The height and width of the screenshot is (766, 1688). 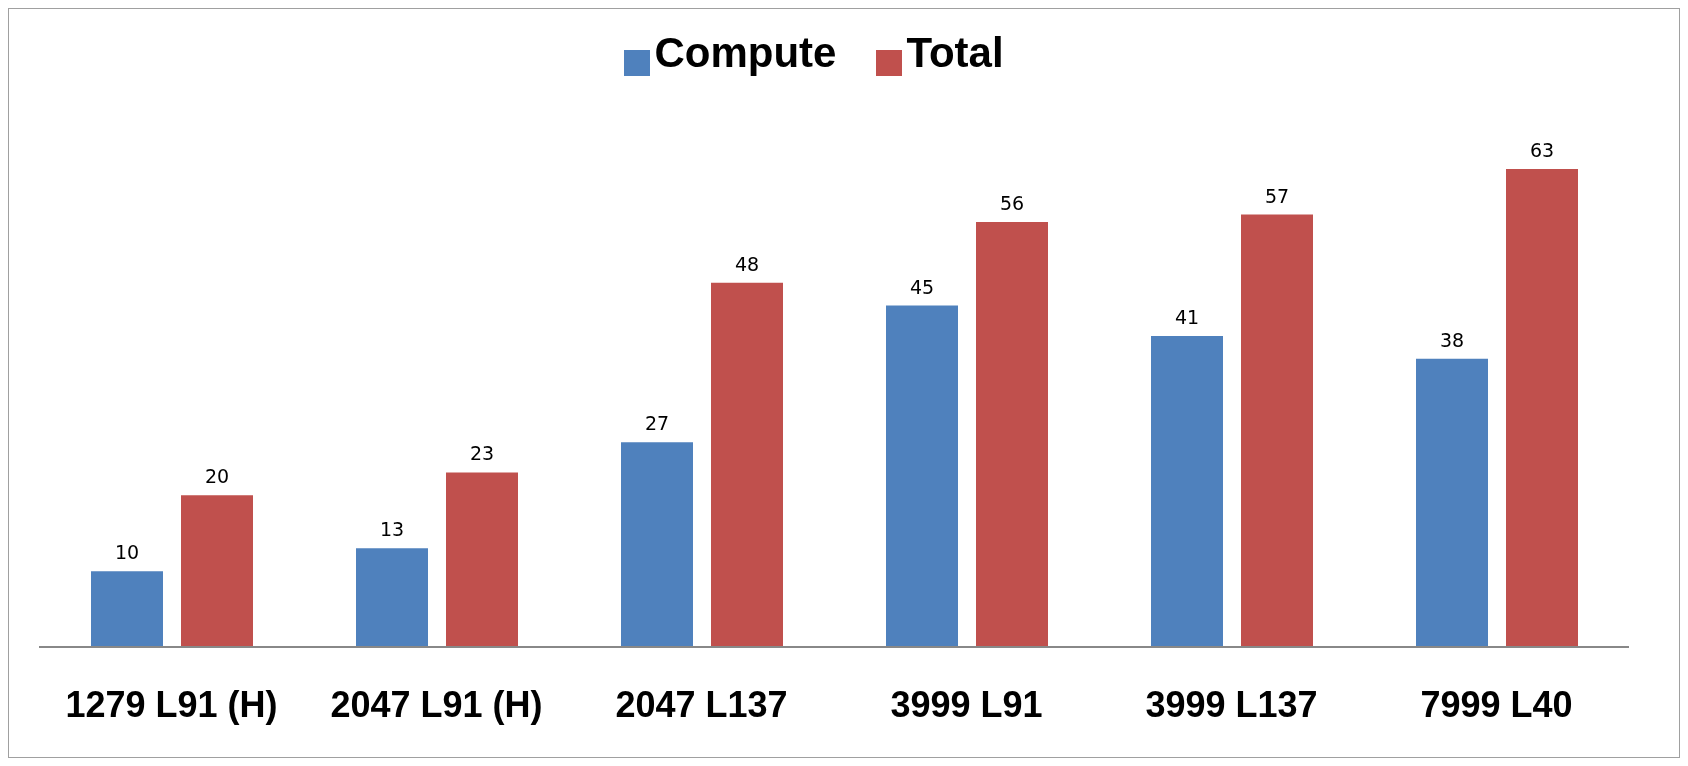 I want to click on legend-label: Total, so click(x=955, y=52).